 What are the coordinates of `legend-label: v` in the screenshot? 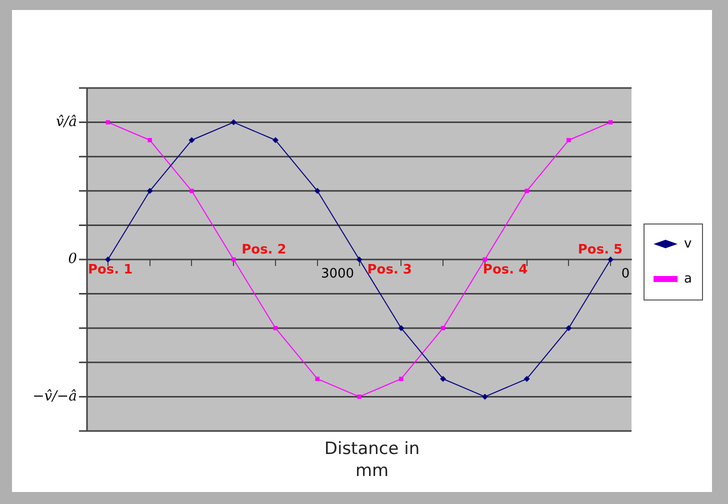 It's located at (688, 244).